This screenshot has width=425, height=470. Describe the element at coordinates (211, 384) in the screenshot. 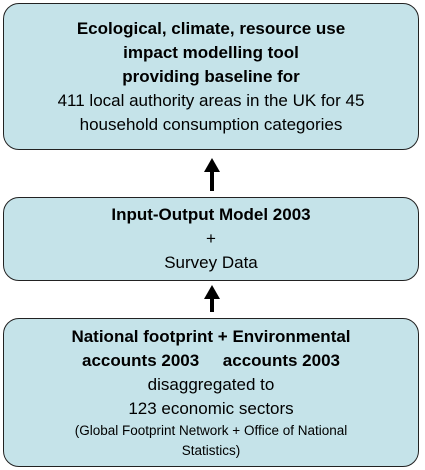

I see `text-line: disaggregated to` at that location.